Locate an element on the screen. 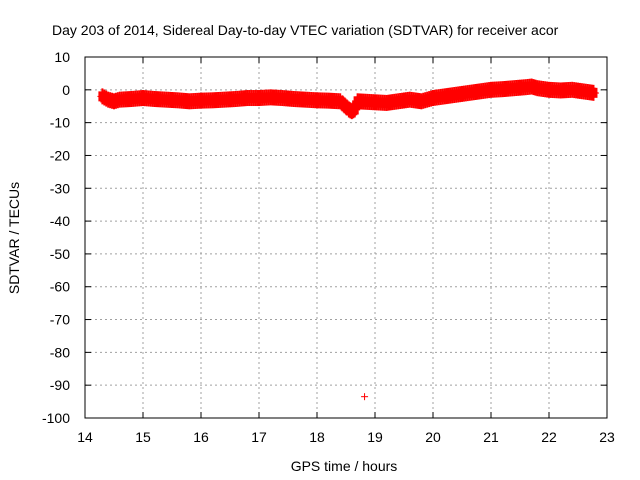  x-tick-label: 17 is located at coordinates (259, 437).